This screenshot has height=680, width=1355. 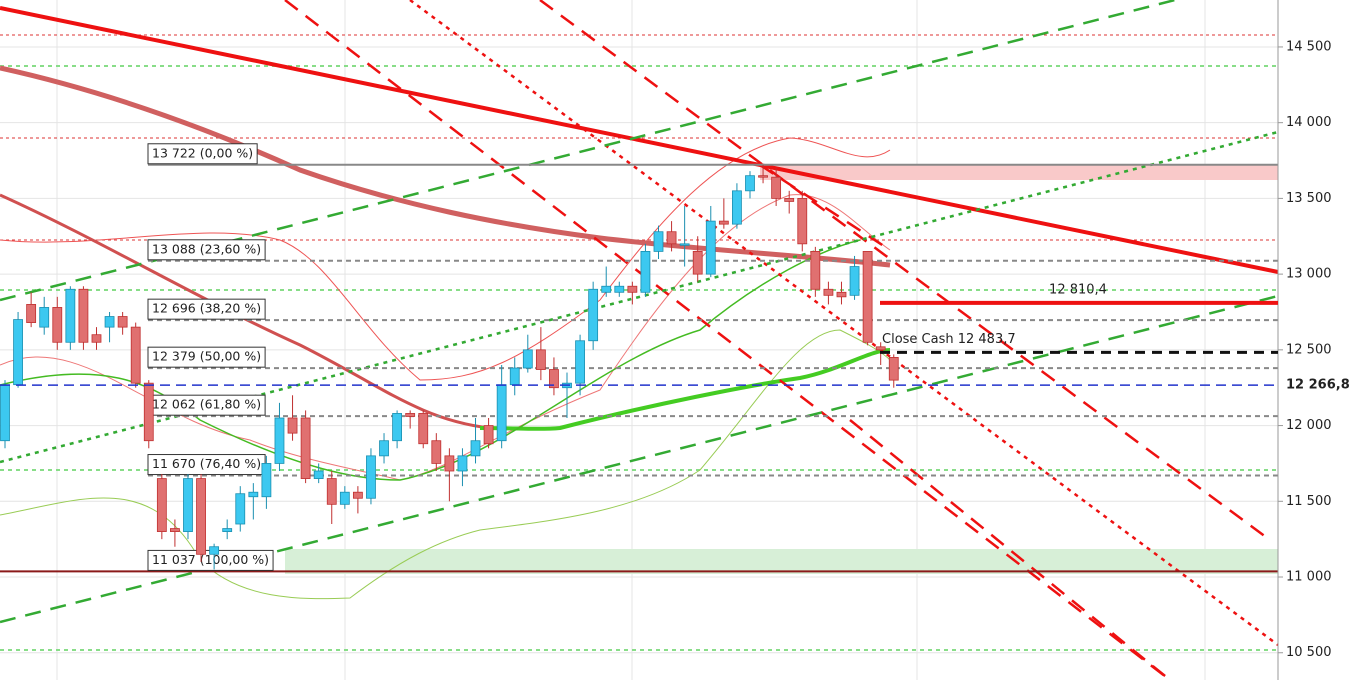 I want to click on fib-label-text: 12 696 (38,20 %), so click(x=206, y=308).